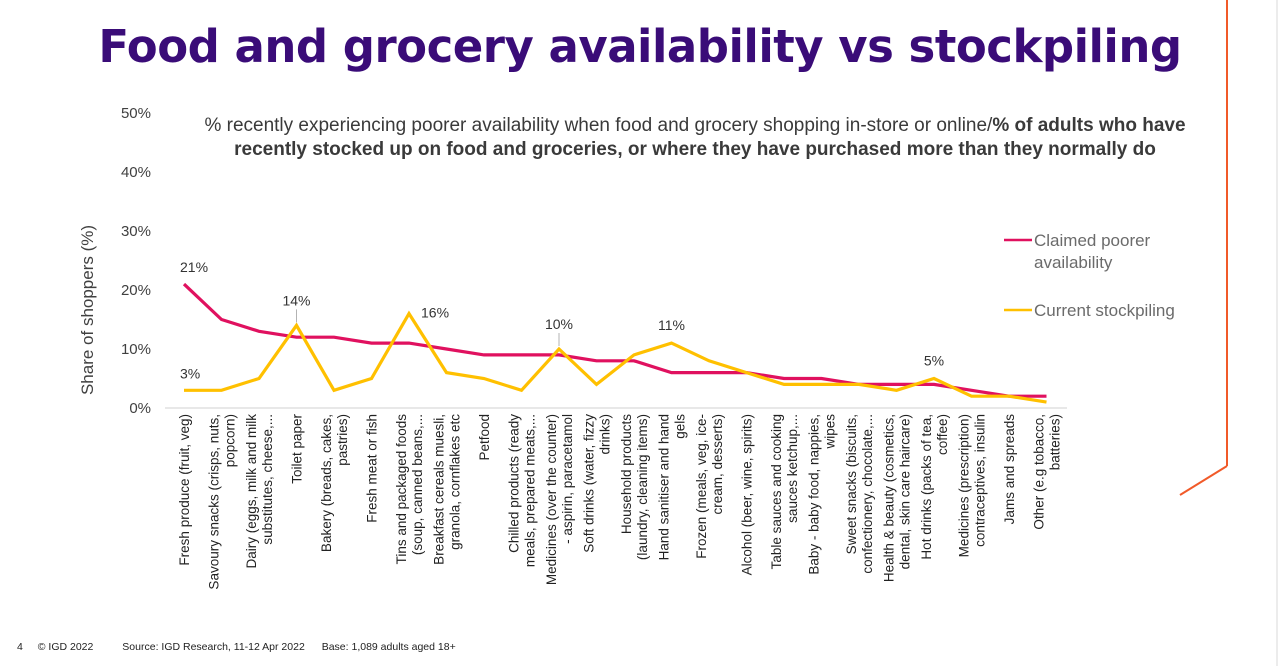 The height and width of the screenshot is (666, 1280). I want to click on y-tick-label: 20%, so click(136, 290).